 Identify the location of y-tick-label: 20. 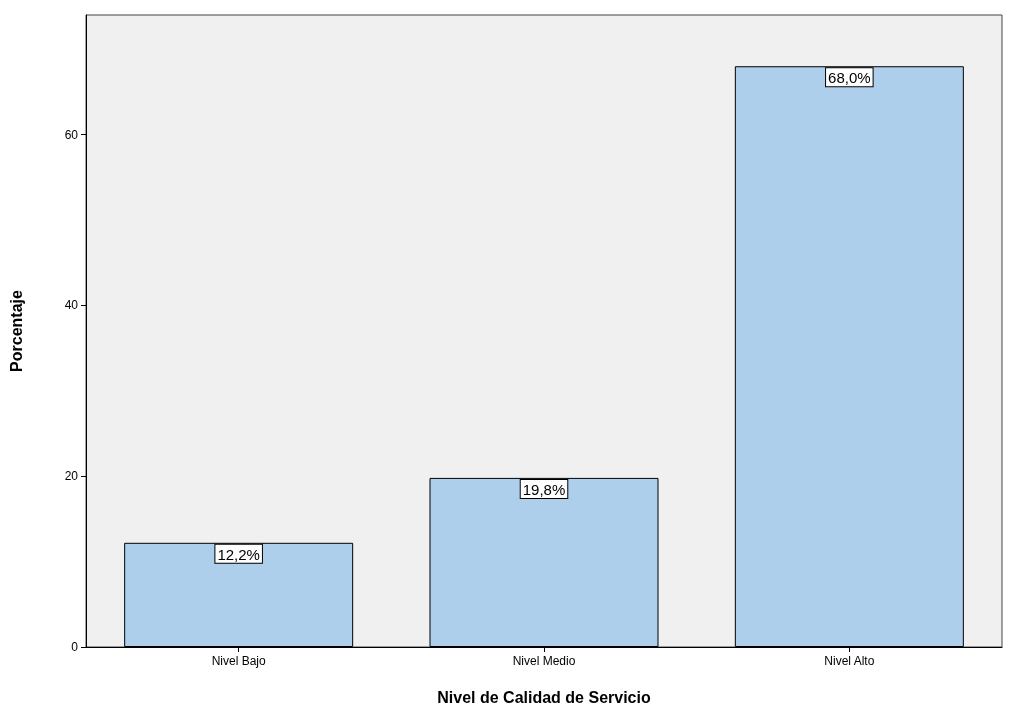
(71, 476).